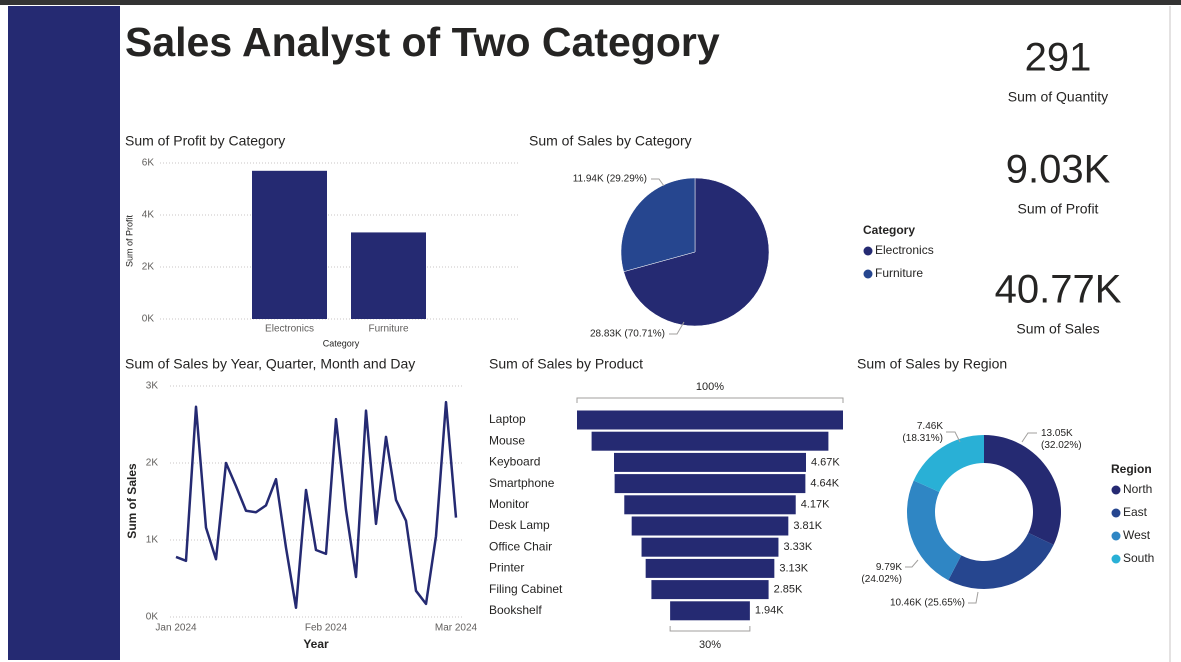  What do you see at coordinates (176, 628) in the screenshot?
I see `x-tick-label: Jan 2024` at bounding box center [176, 628].